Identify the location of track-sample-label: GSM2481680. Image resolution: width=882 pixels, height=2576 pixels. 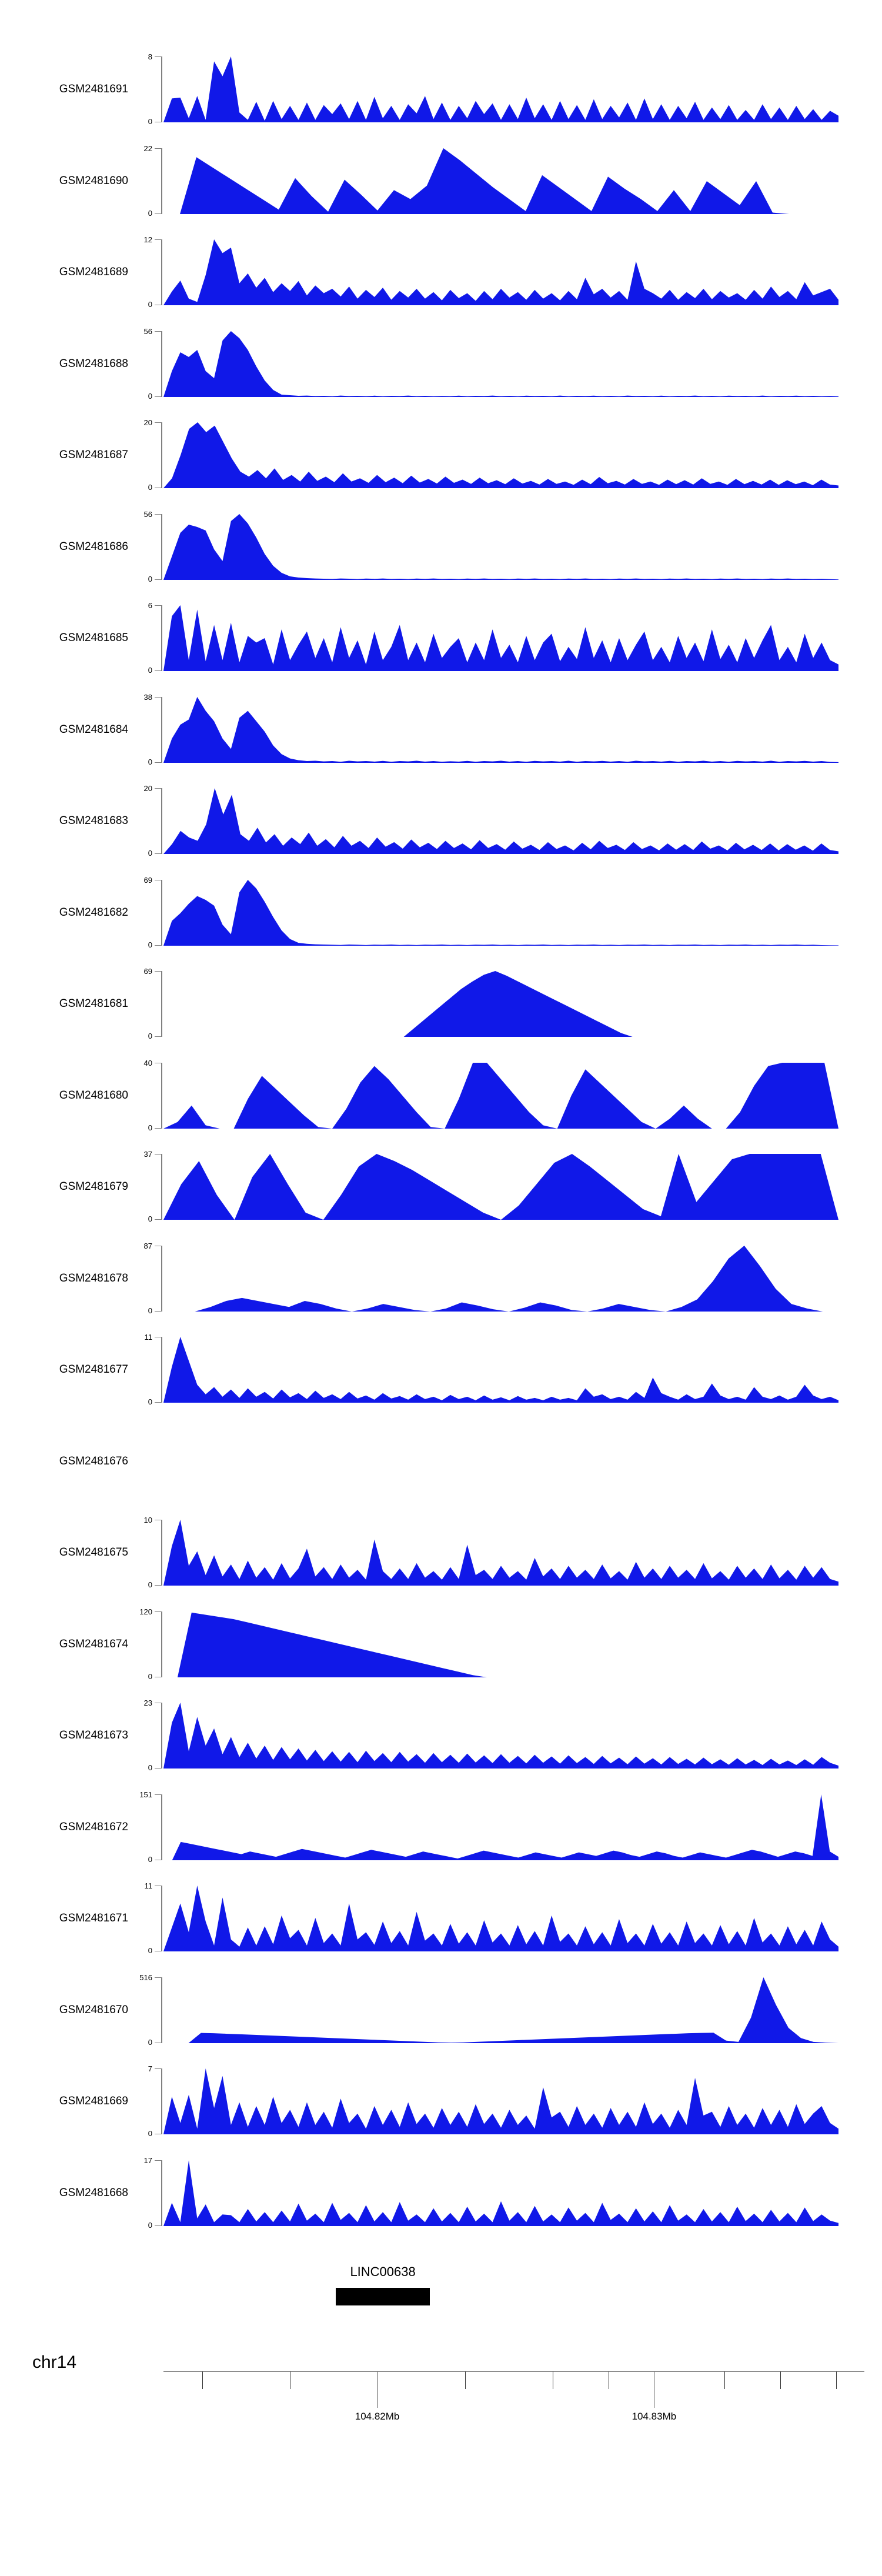
(93, 1095).